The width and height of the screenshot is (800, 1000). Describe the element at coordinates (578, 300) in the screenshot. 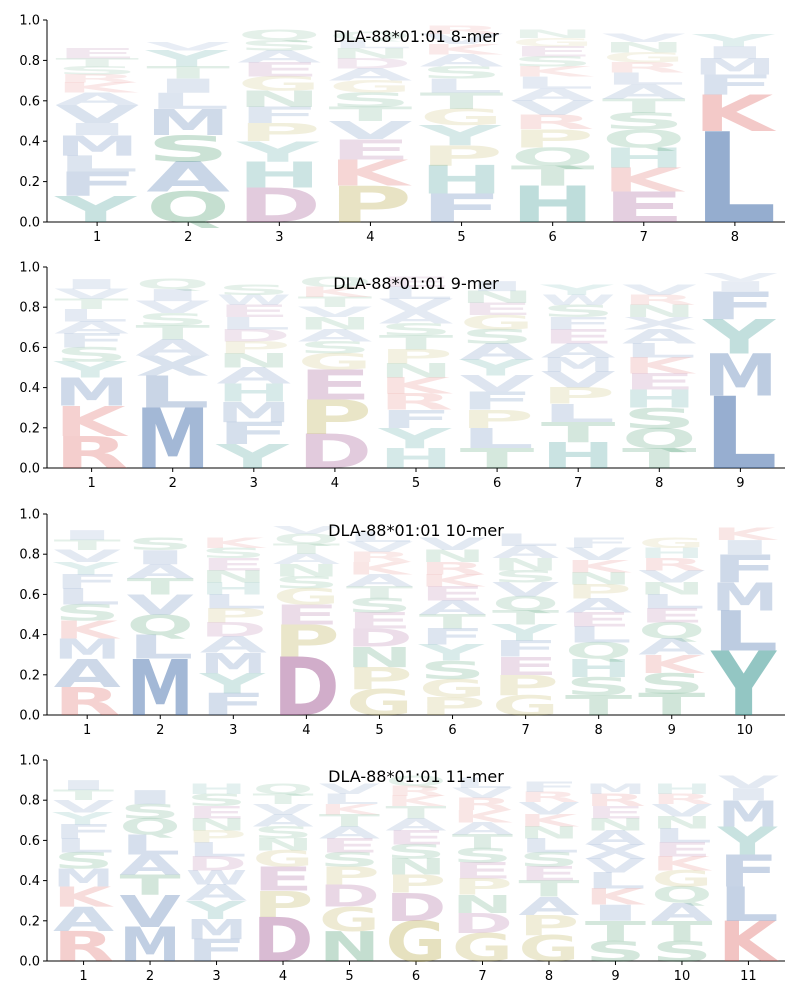

I see `logo-letter-w: W` at that location.